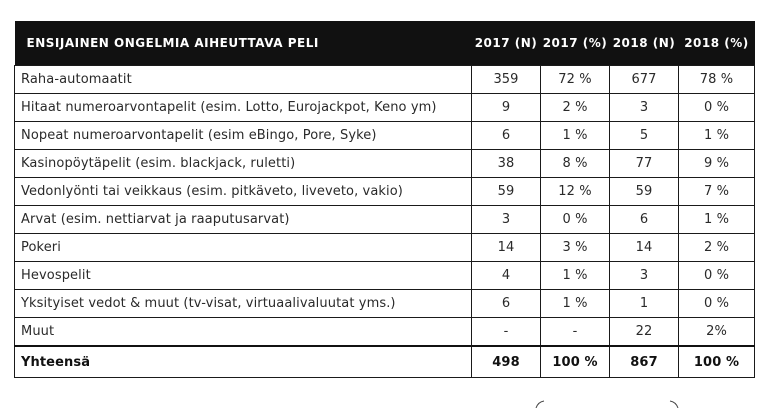 This screenshot has width=768, height=408. I want to click on cell-2017-pct: 3 %, so click(575, 247).